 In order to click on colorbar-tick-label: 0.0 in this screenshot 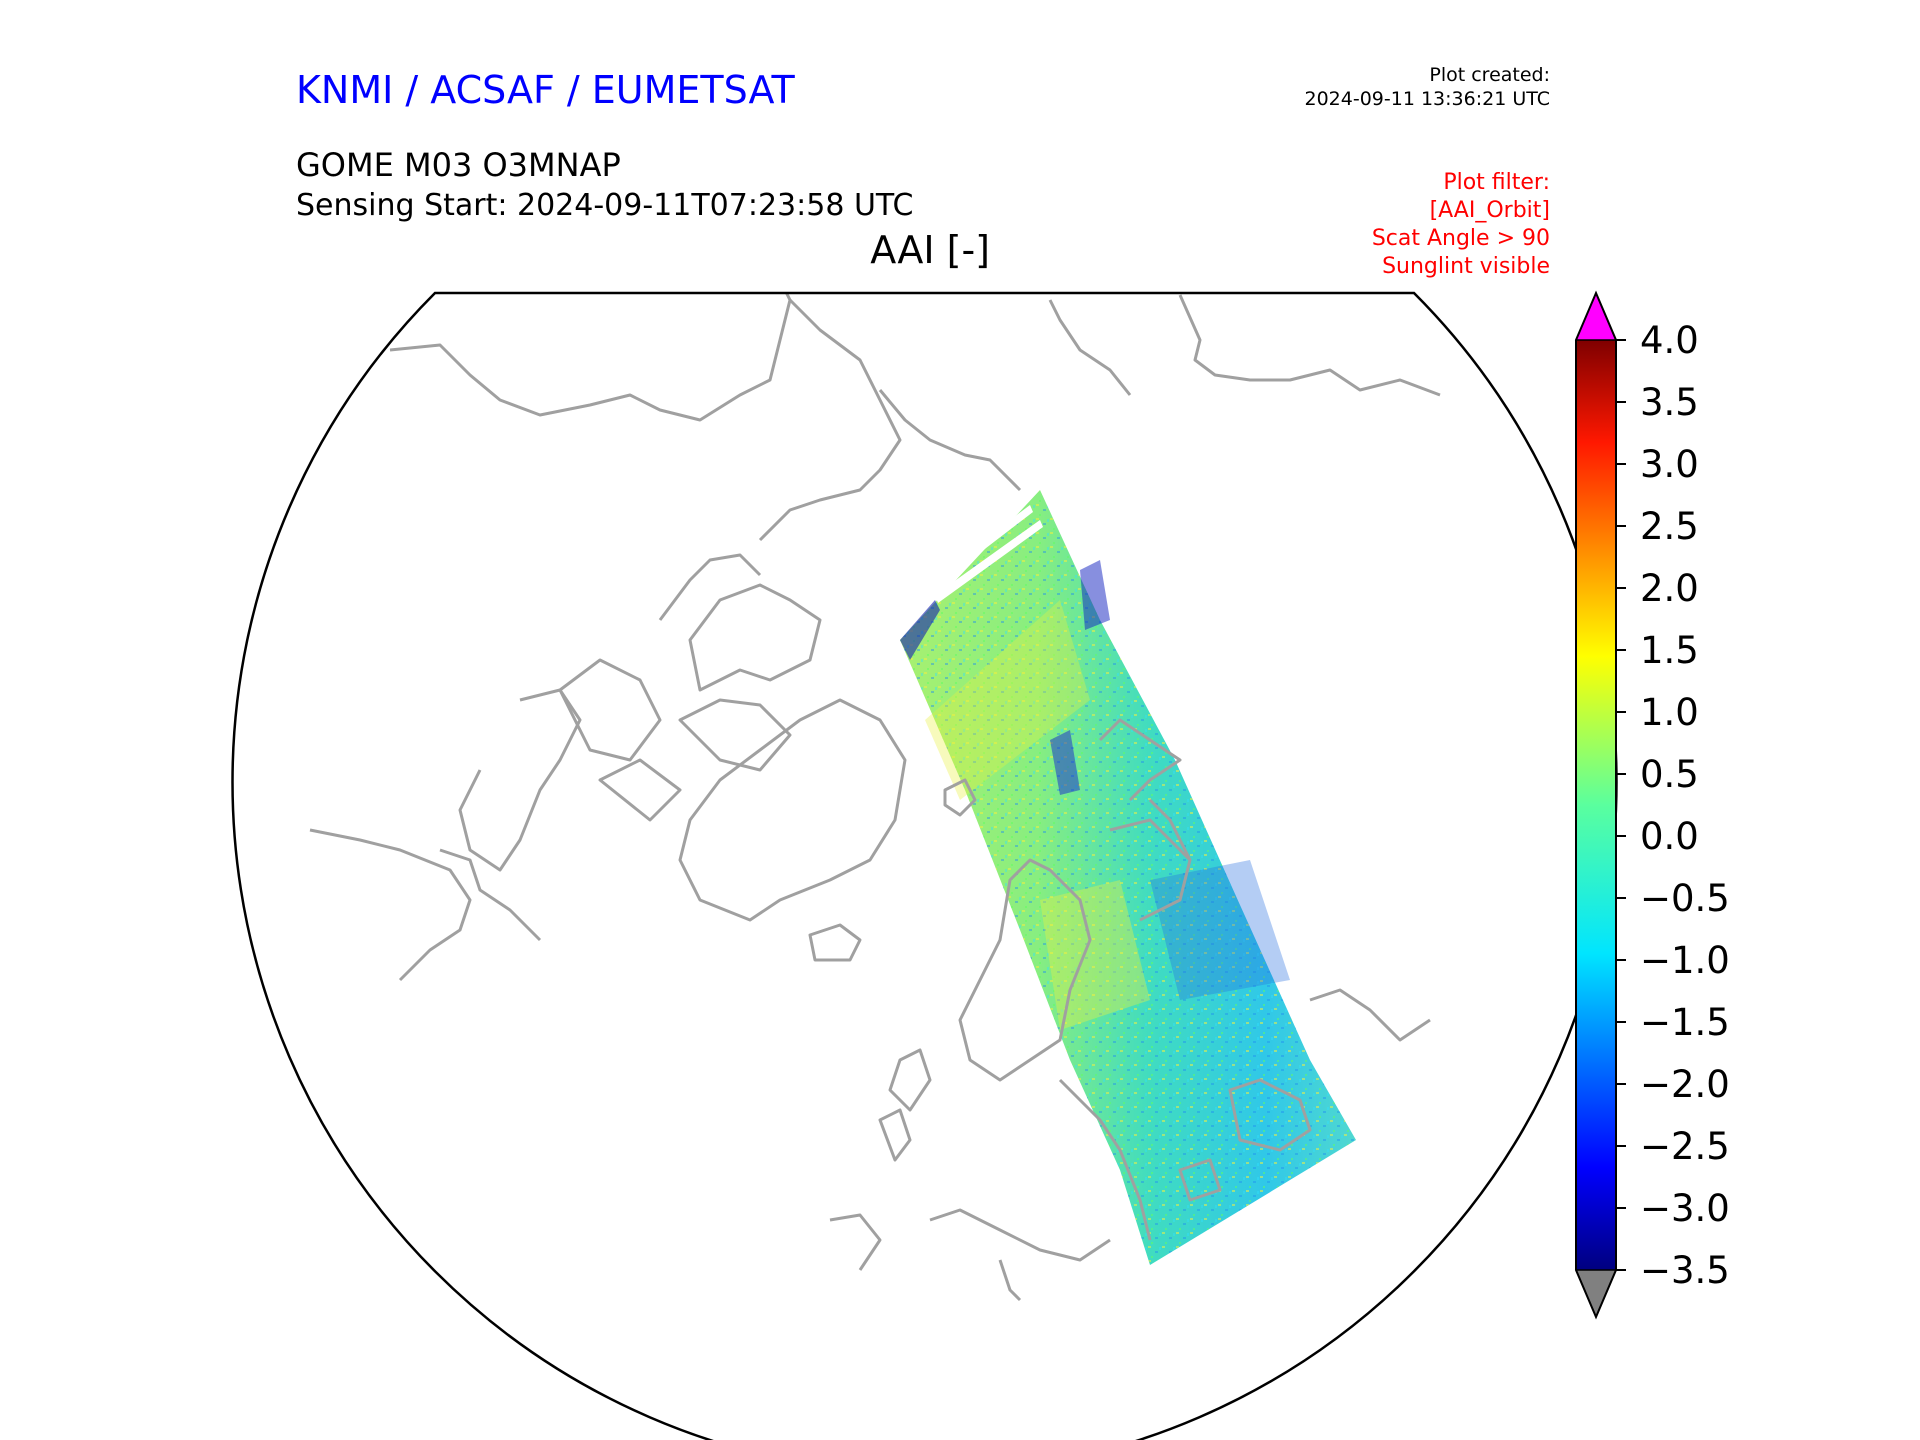, I will do `click(1669, 836)`.